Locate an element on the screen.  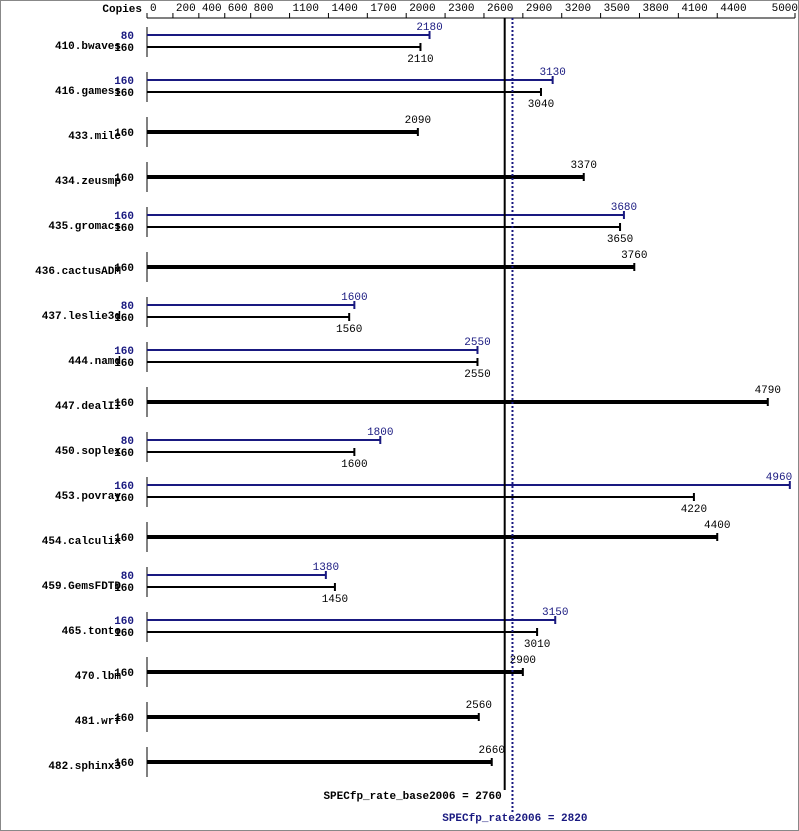
reference-label: SPECfp_rate_base2006 = 2760 is located at coordinates (412, 797).